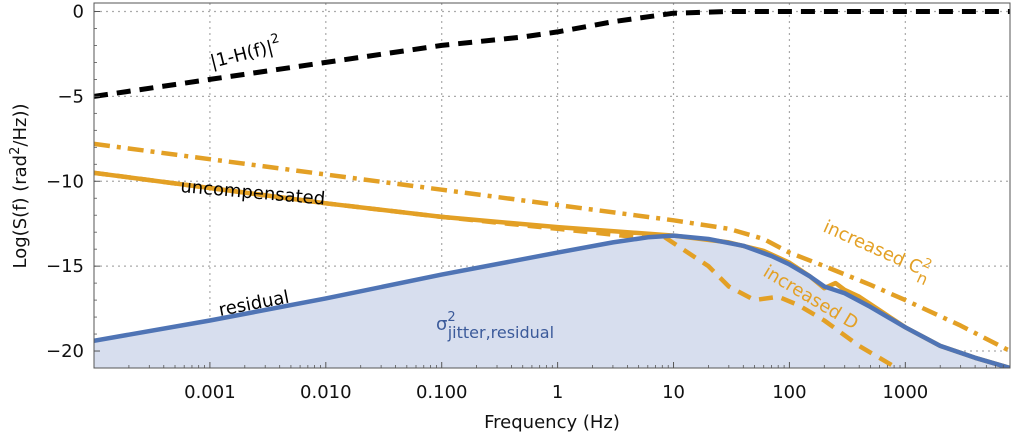 The height and width of the screenshot is (435, 1016). Describe the element at coordinates (557, 392) in the screenshot. I see `x-tick-label: 1` at that location.